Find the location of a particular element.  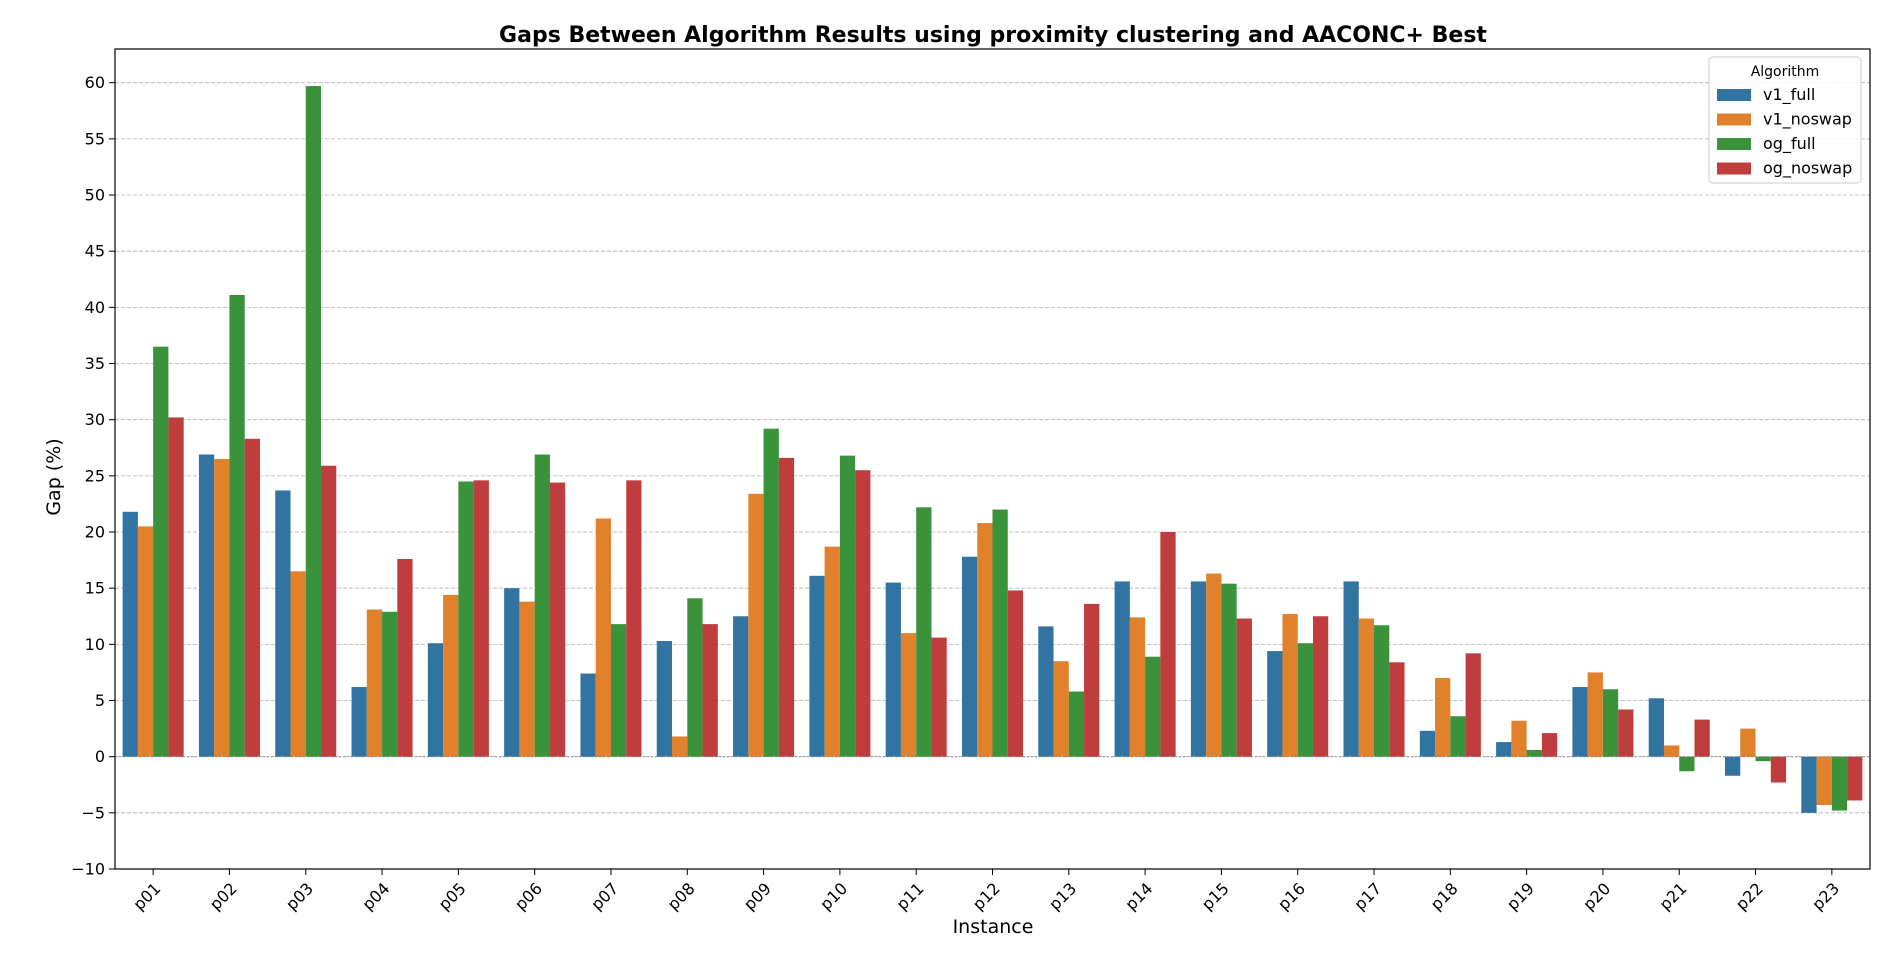

x-tick-label-p11: p11 is located at coordinates (909, 896).